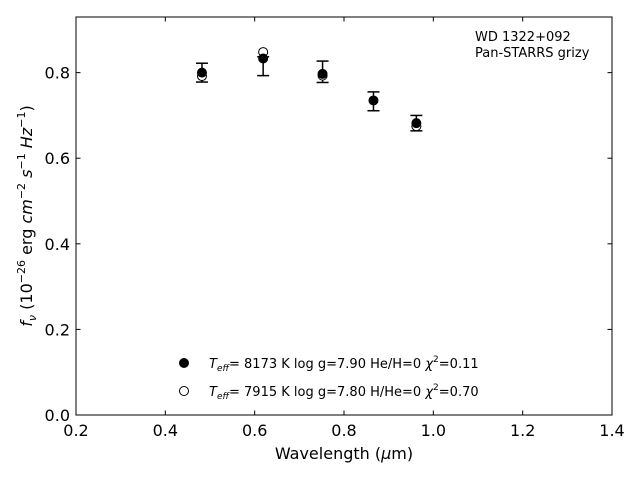 The width and height of the screenshot is (640, 480). I want to click on x-tick-label: 0.2, so click(75, 430).